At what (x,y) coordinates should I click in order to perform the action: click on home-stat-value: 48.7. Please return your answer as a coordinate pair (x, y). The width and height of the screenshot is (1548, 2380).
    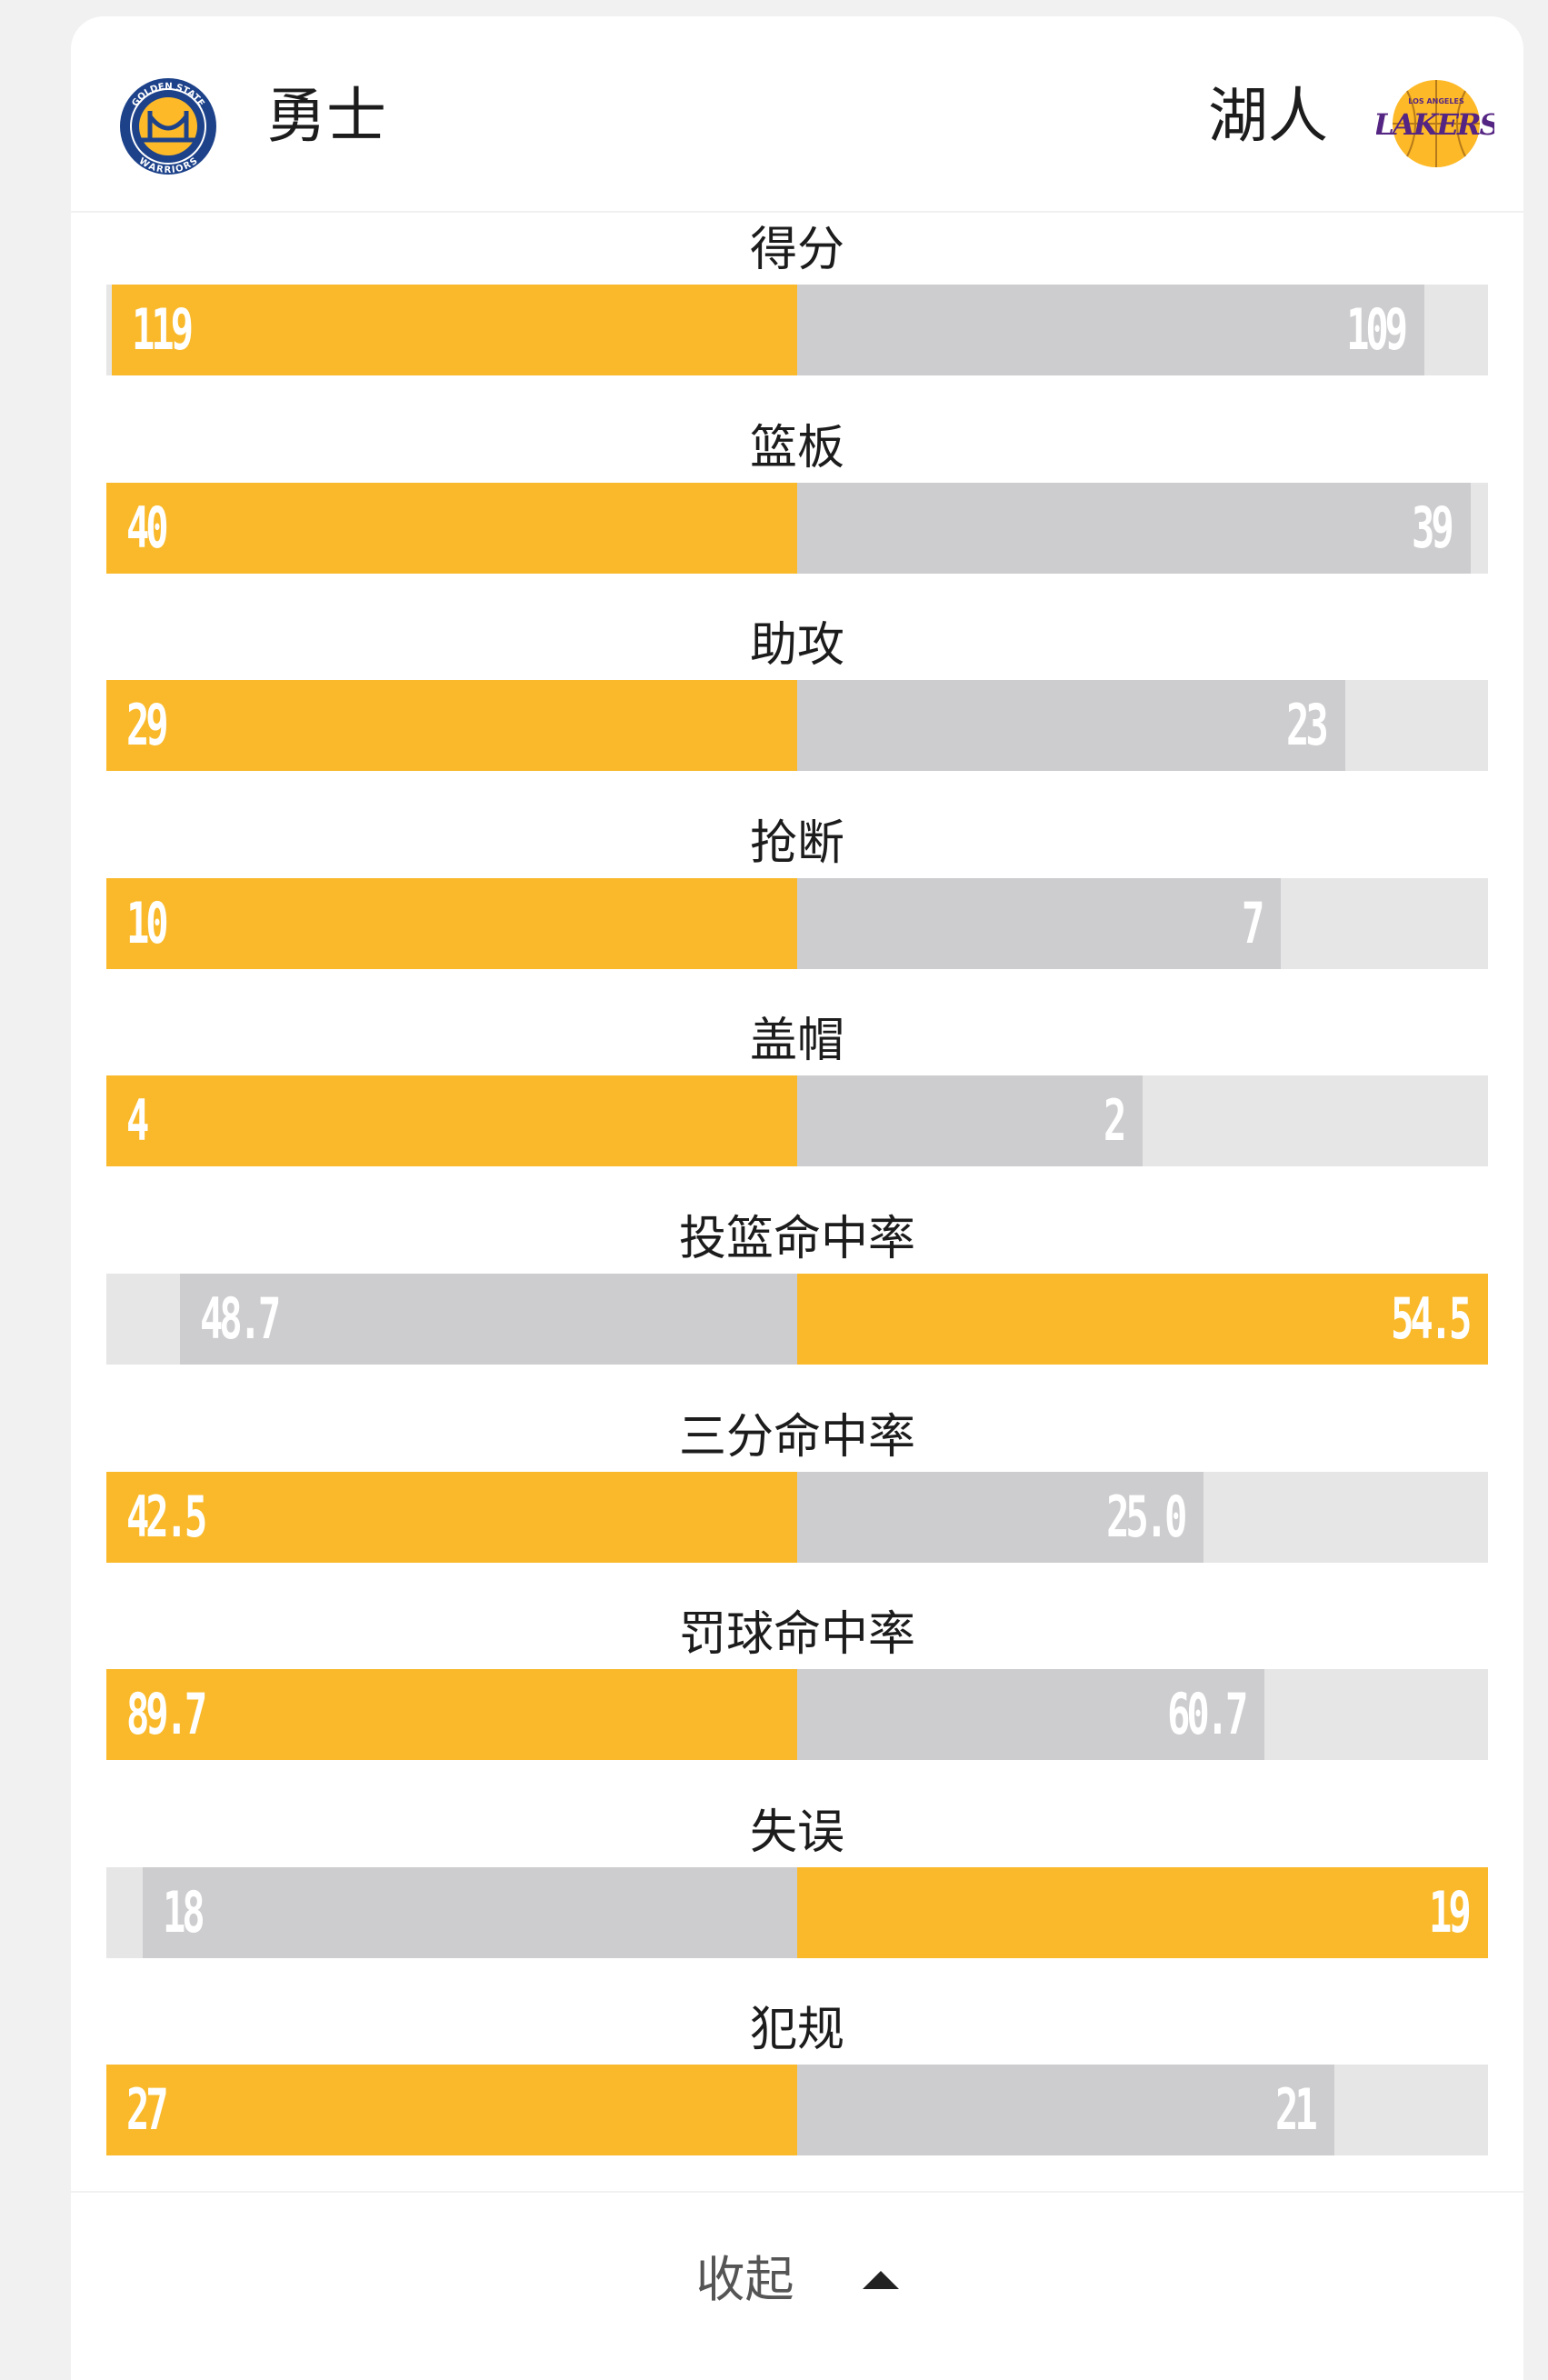
    Looking at the image, I should click on (240, 1318).